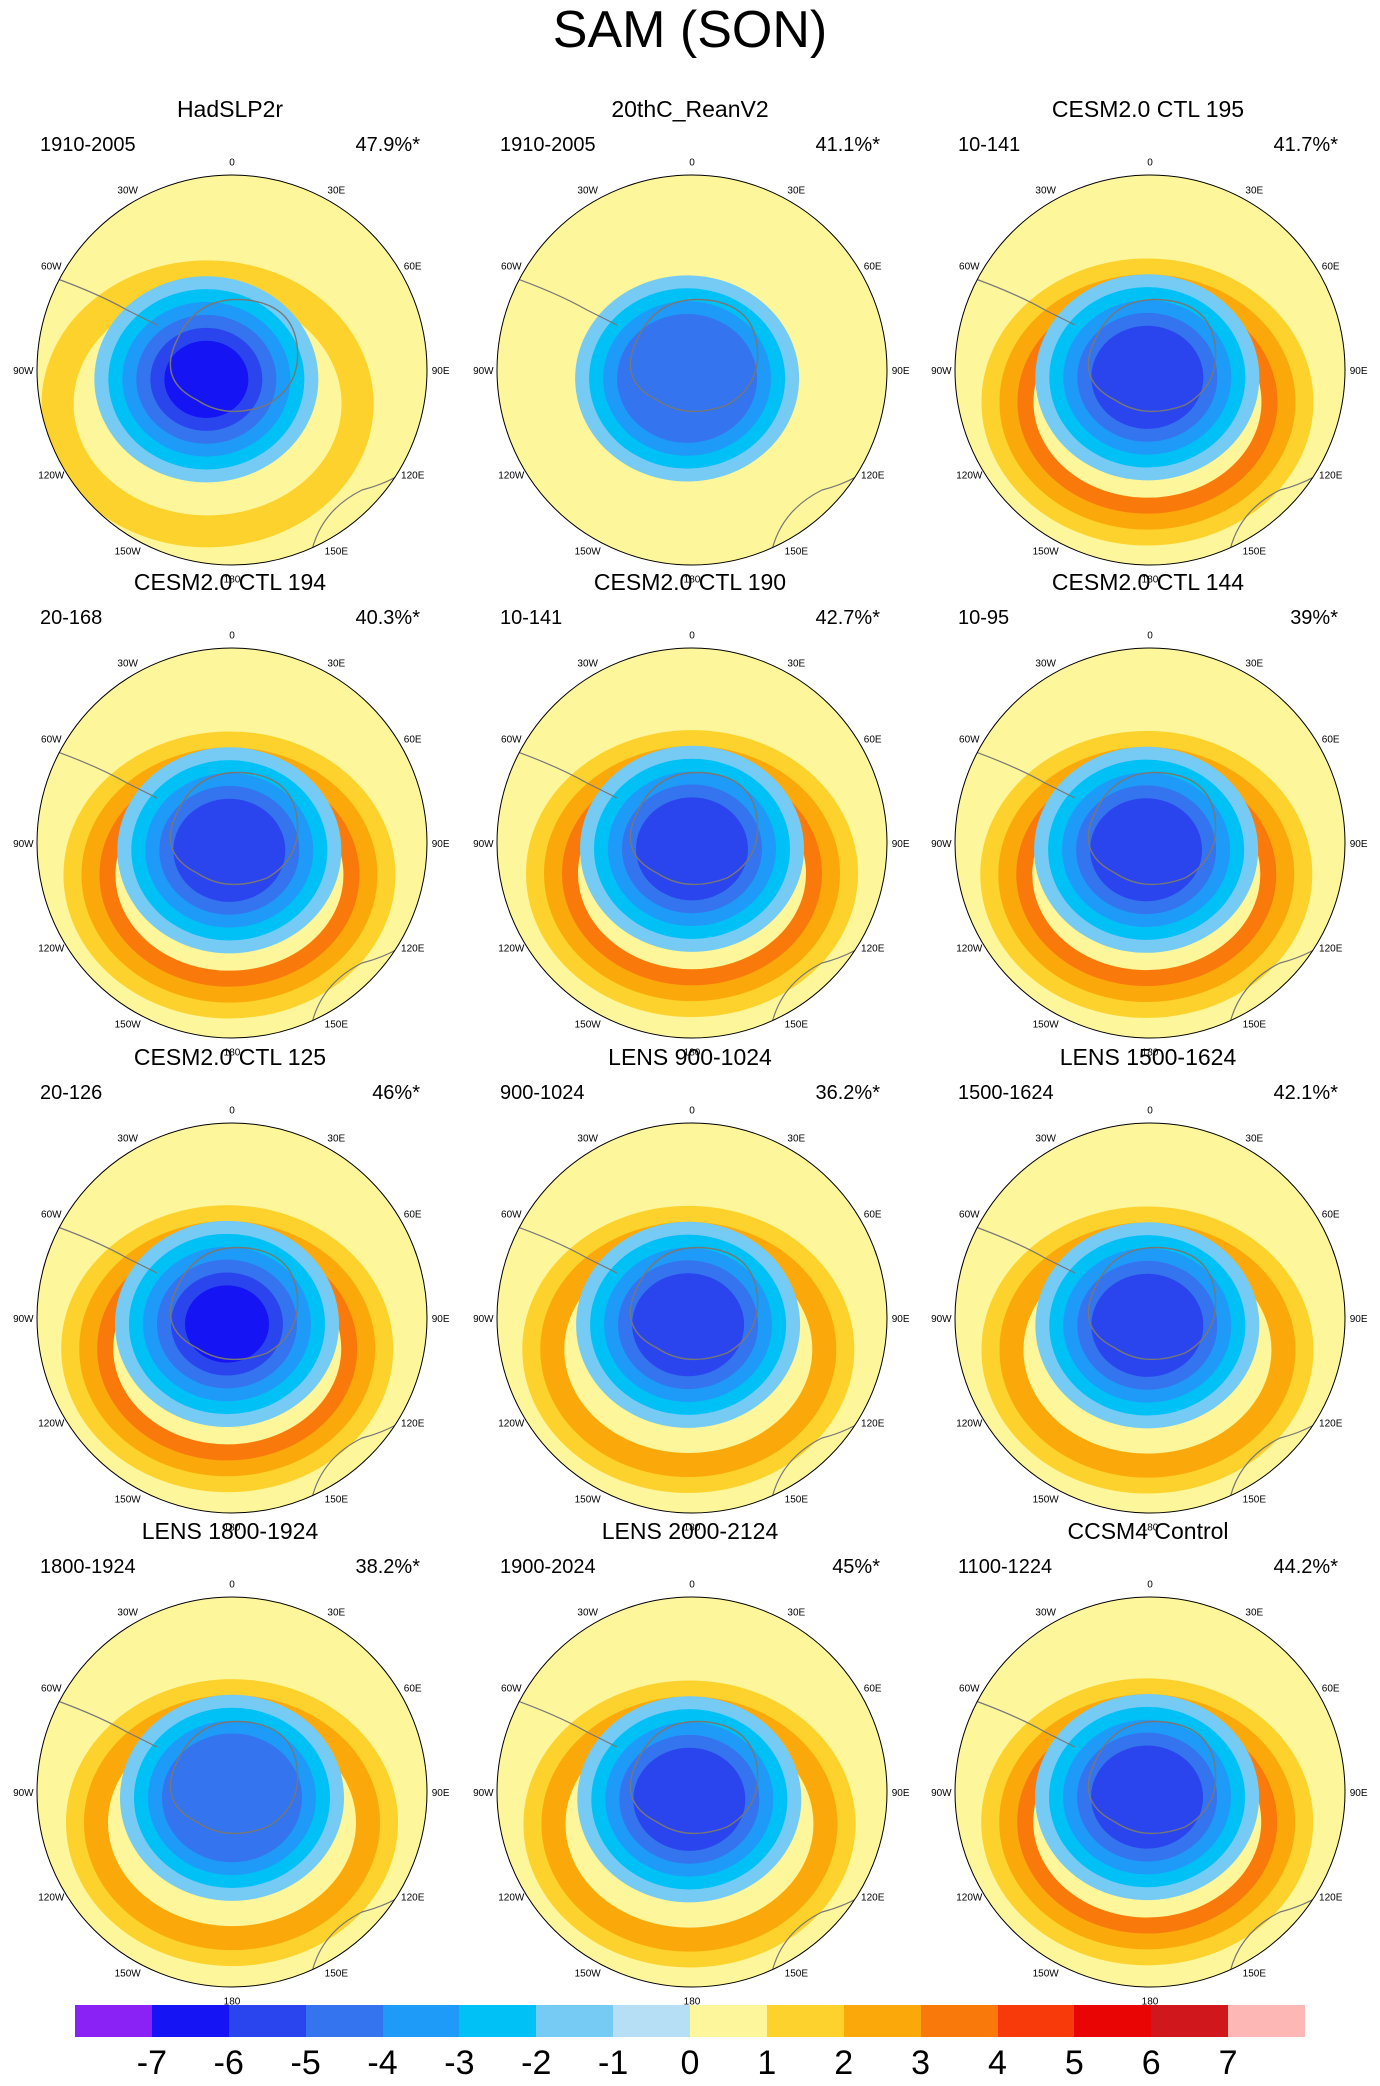  Describe the element at coordinates (613, 2063) in the screenshot. I see `colorbar-tick-label: -1` at that location.